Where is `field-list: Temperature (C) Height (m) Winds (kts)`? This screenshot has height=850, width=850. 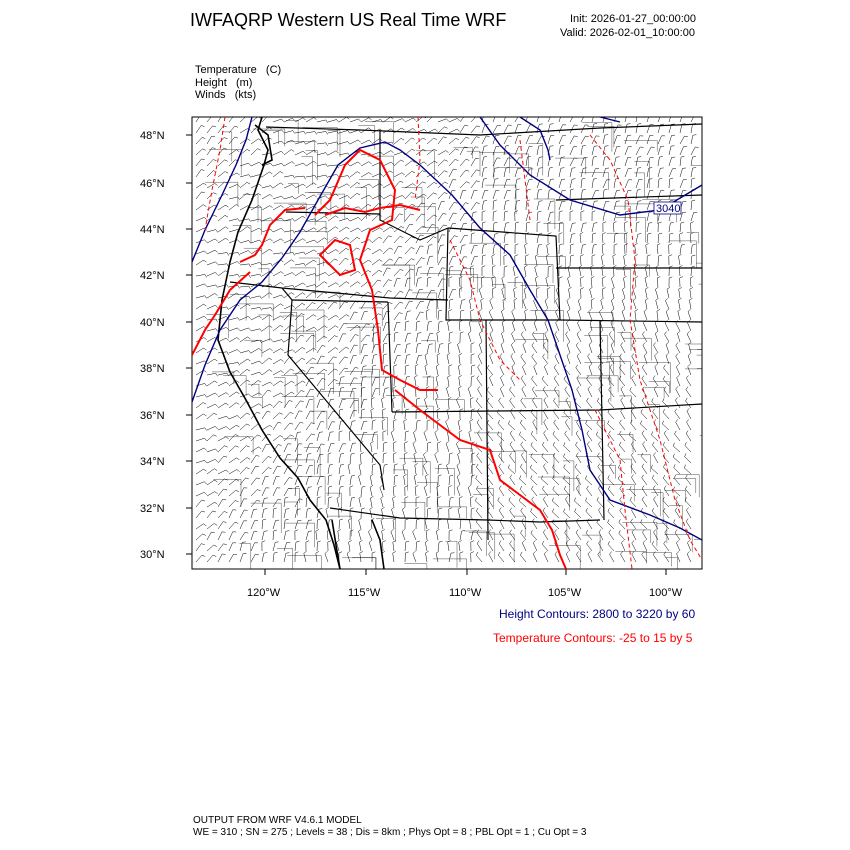 field-list: Temperature (C) Height (m) Winds (kts) is located at coordinates (238, 83).